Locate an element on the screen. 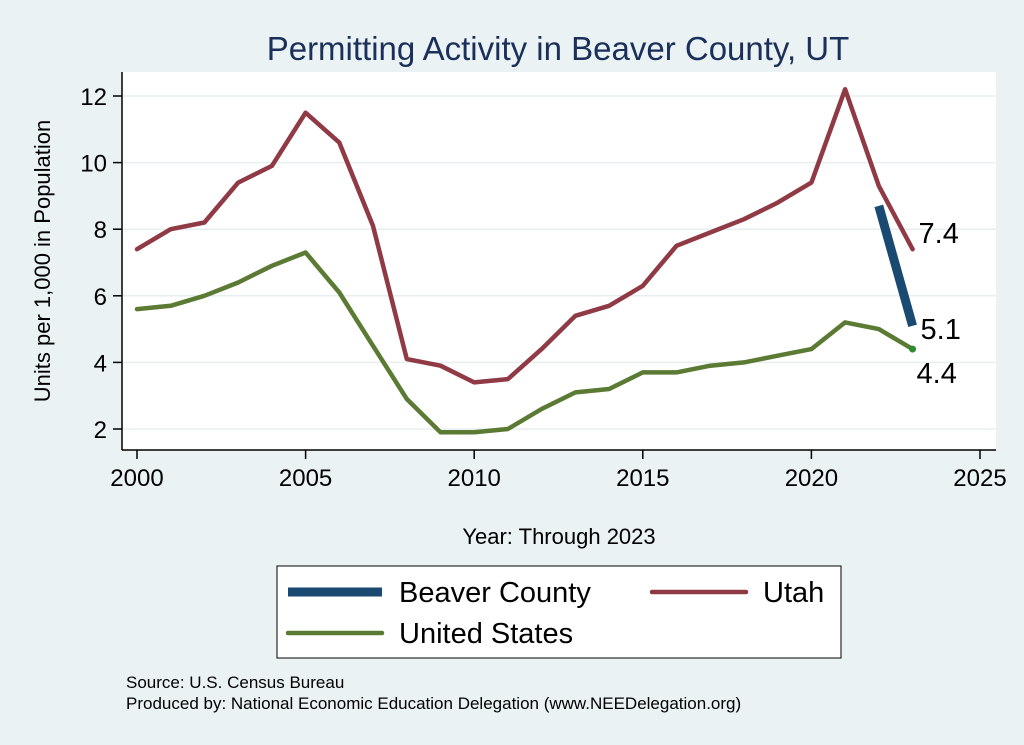 Image resolution: width=1024 pixels, height=745 pixels. x-tick-label: 2015 is located at coordinates (642, 478).